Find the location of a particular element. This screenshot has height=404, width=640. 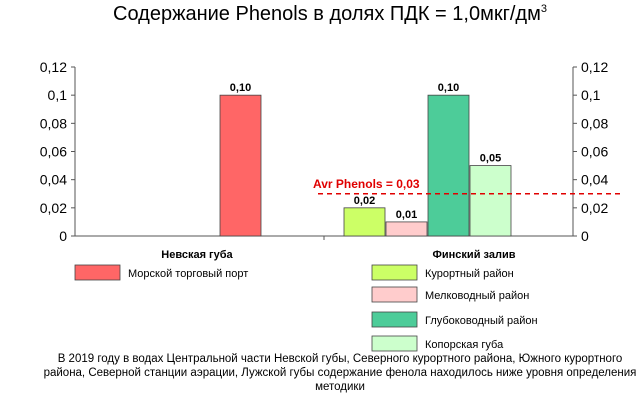

legend-label: Мелководный район is located at coordinates (477, 296).